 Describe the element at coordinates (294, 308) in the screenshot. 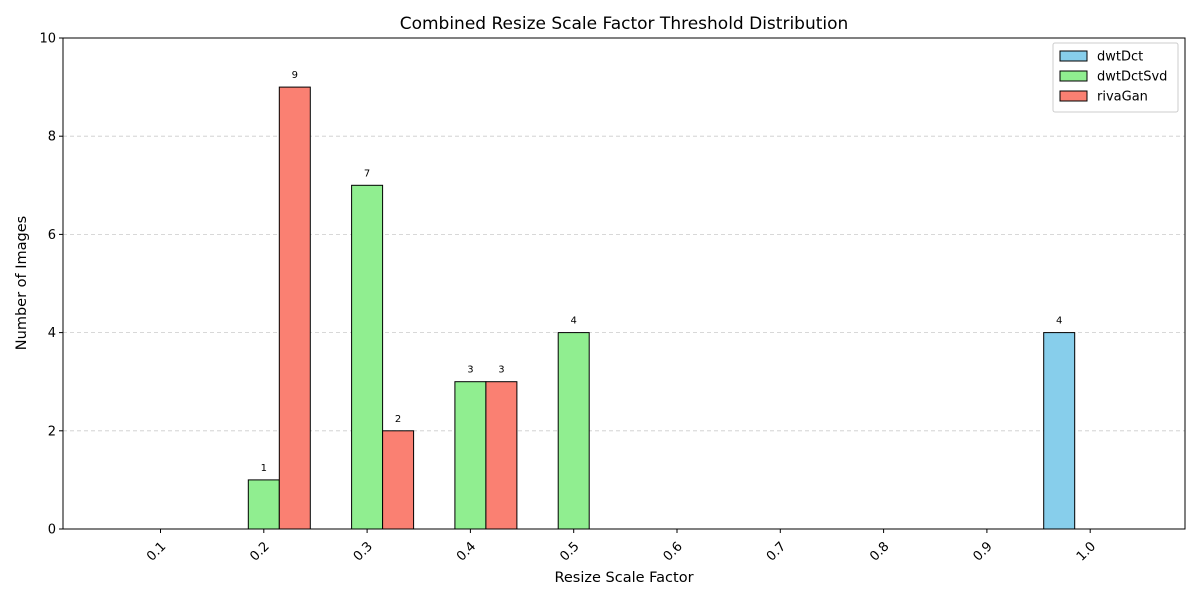

I see `bar-rivaGan-0.2` at that location.